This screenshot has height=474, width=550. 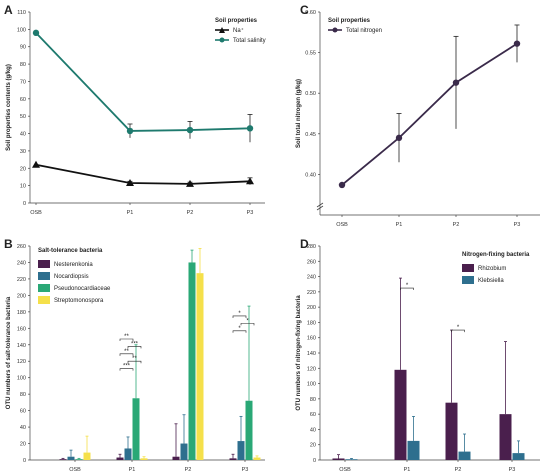 What do you see at coordinates (320, 208) in the screenshot?
I see `axis-break` at bounding box center [320, 208].